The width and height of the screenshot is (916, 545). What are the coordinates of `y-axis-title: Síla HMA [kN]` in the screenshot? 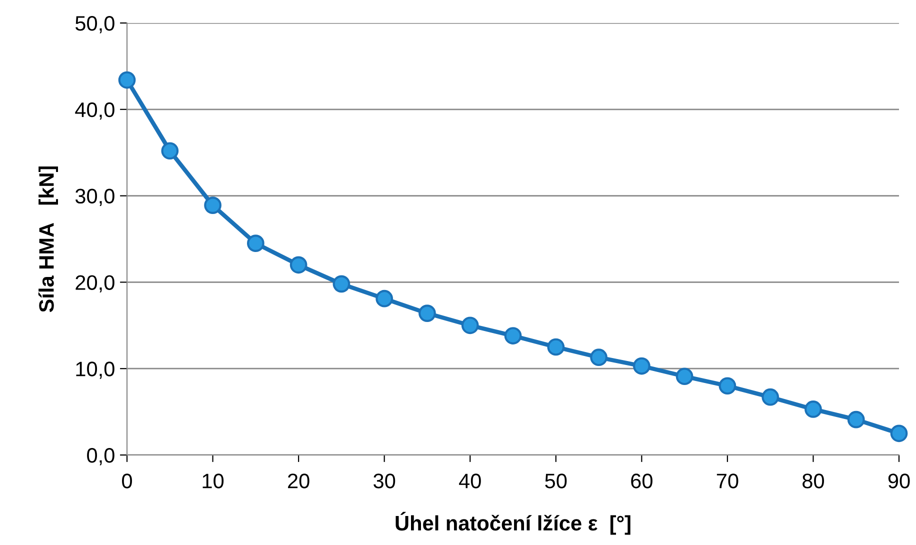 It's located at (48, 239).